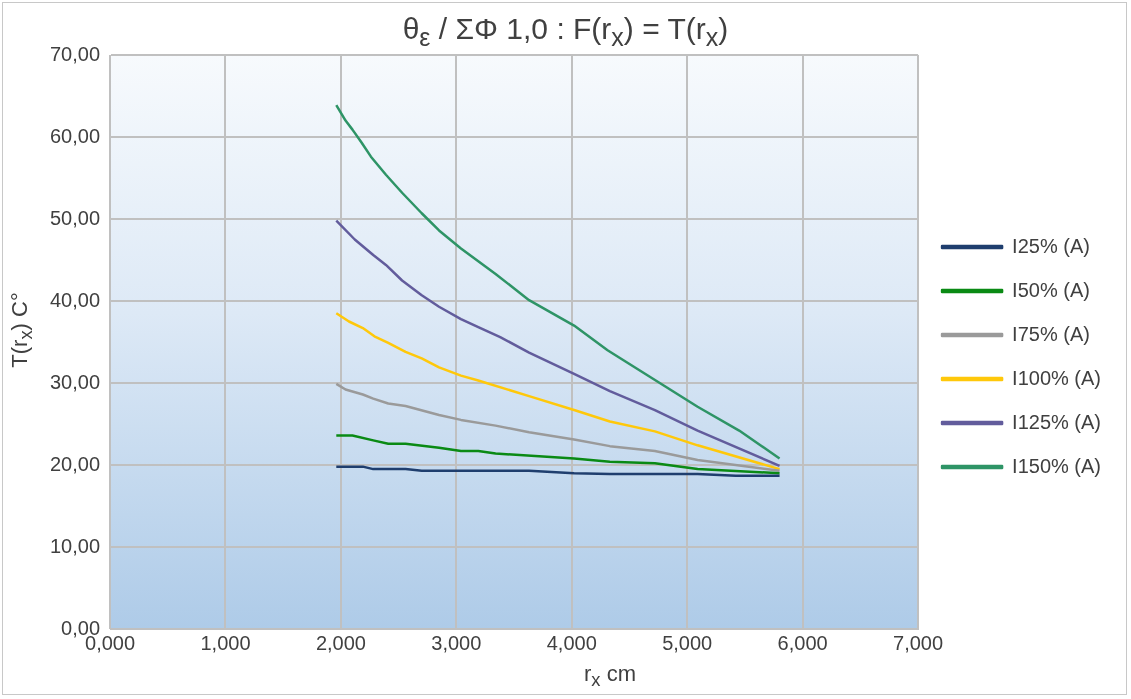  I want to click on y-tick-label: 60,00, so click(75, 135).